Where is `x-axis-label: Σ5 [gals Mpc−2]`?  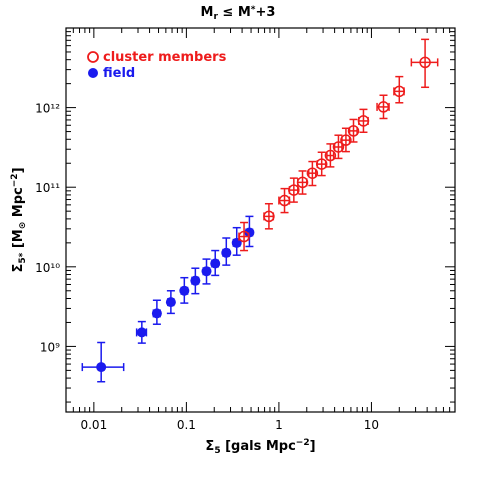
x-axis-label: Σ5 [gals Mpc−2] is located at coordinates (260, 447).